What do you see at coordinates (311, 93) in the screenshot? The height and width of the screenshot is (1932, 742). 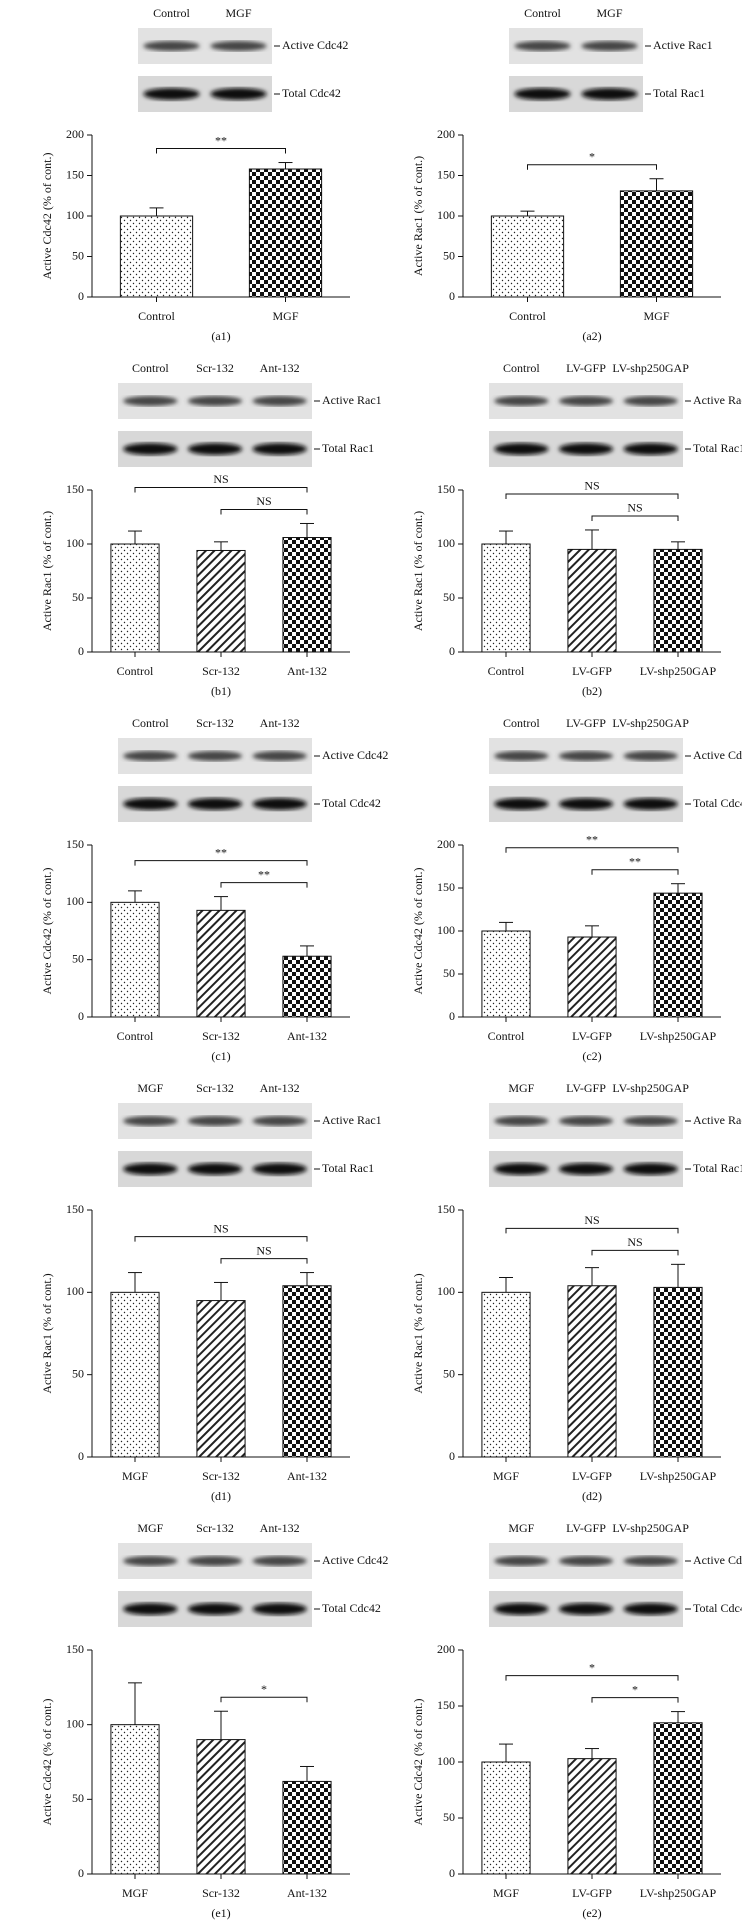 I see `band-label: Total Cdc42` at bounding box center [311, 93].